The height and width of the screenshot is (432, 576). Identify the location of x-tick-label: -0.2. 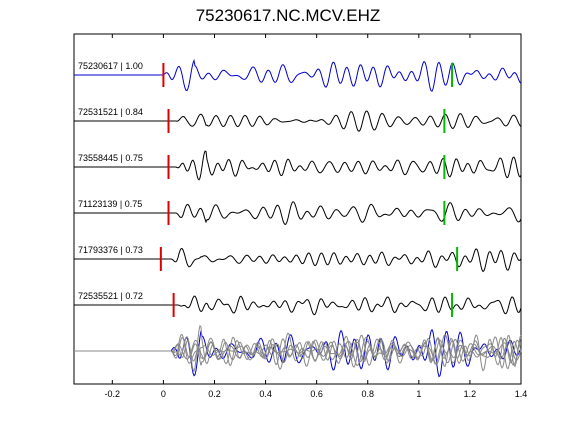
(113, 394).